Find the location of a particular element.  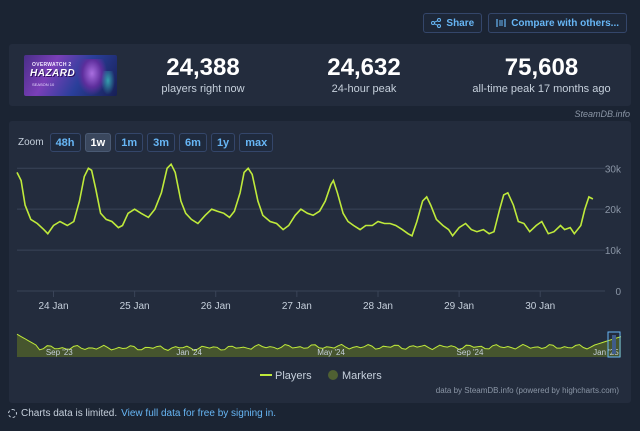

navigator-handle is located at coordinates (614, 344).